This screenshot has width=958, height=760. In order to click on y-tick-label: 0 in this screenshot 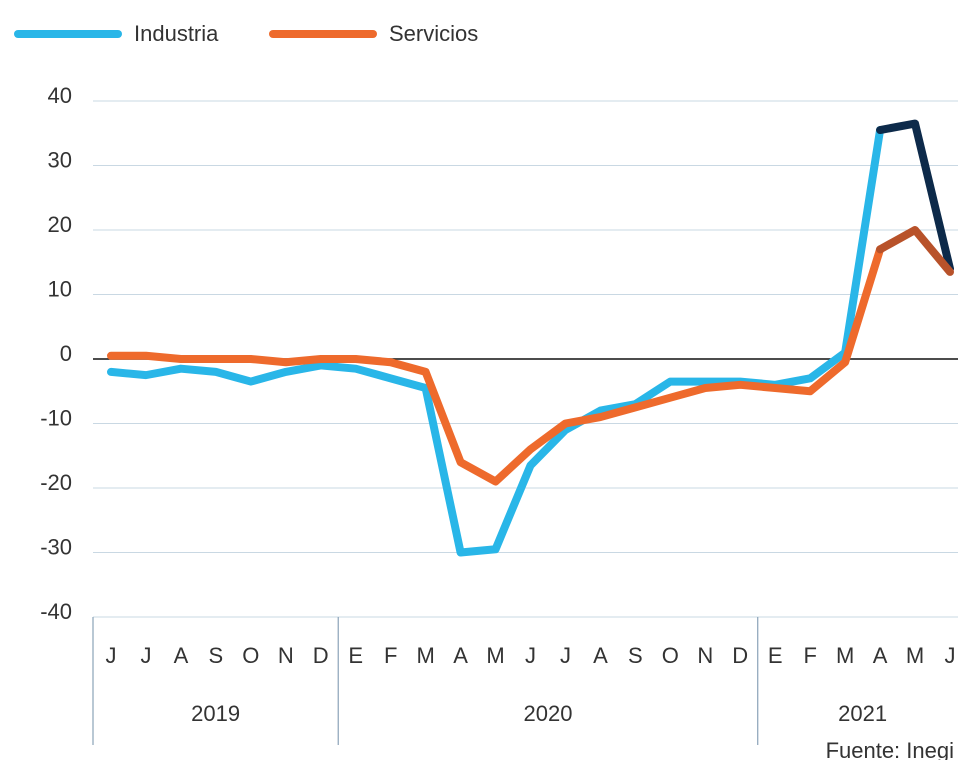, I will do `click(66, 353)`.